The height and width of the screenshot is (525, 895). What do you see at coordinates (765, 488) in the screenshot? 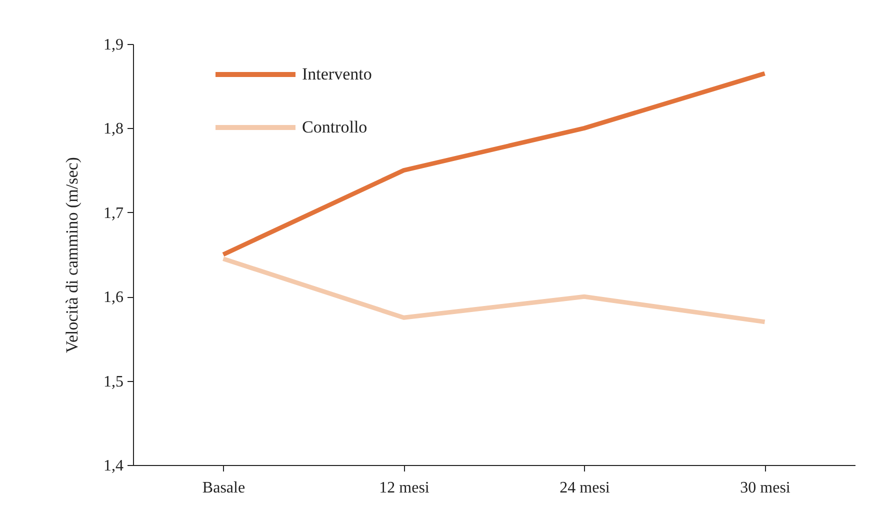
I see `x-tick-label: 30 mesi` at bounding box center [765, 488].